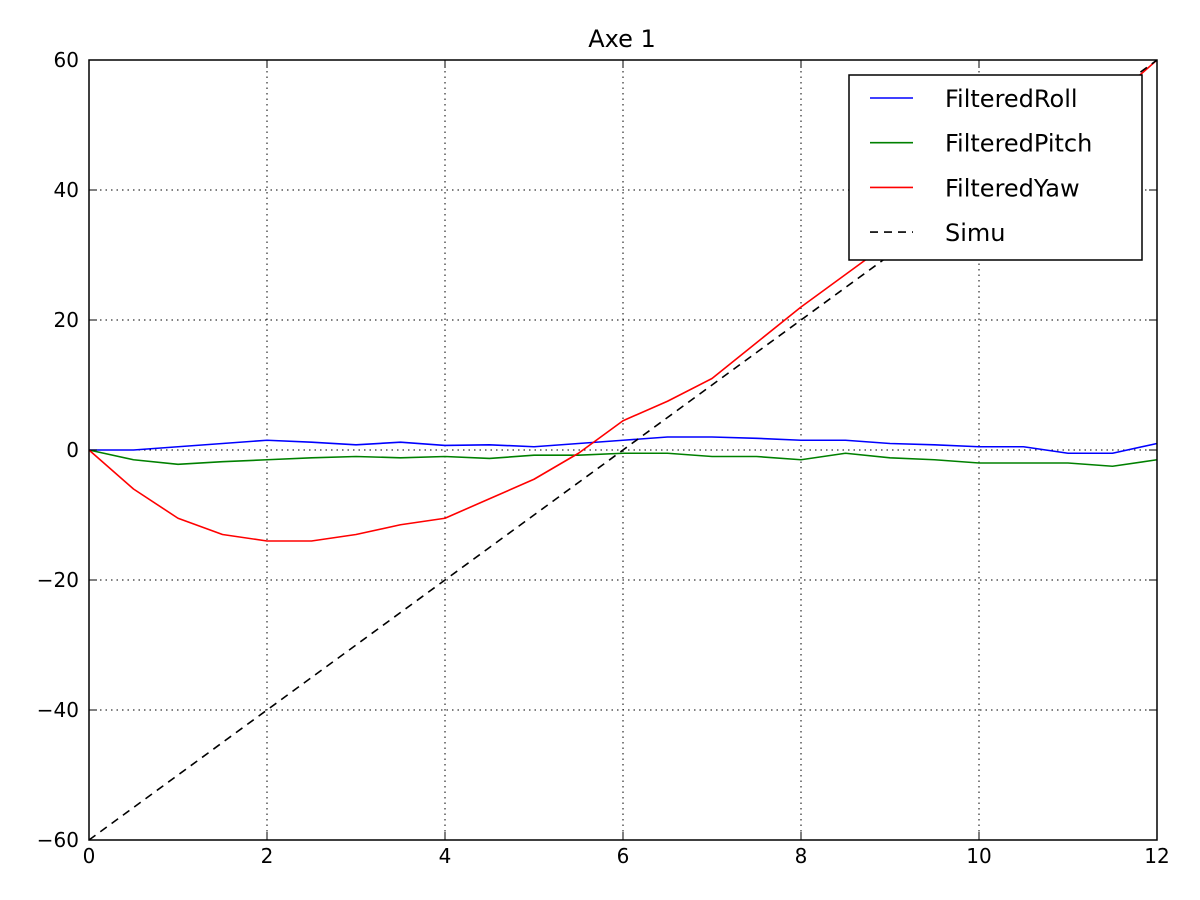  Describe the element at coordinates (623, 856) in the screenshot. I see `x-tick-label: 6` at that location.